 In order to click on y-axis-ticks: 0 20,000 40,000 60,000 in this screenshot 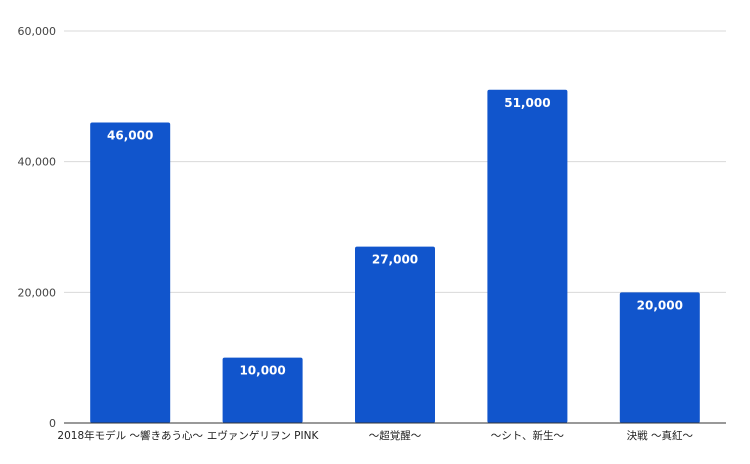, I will do `click(37, 227)`.